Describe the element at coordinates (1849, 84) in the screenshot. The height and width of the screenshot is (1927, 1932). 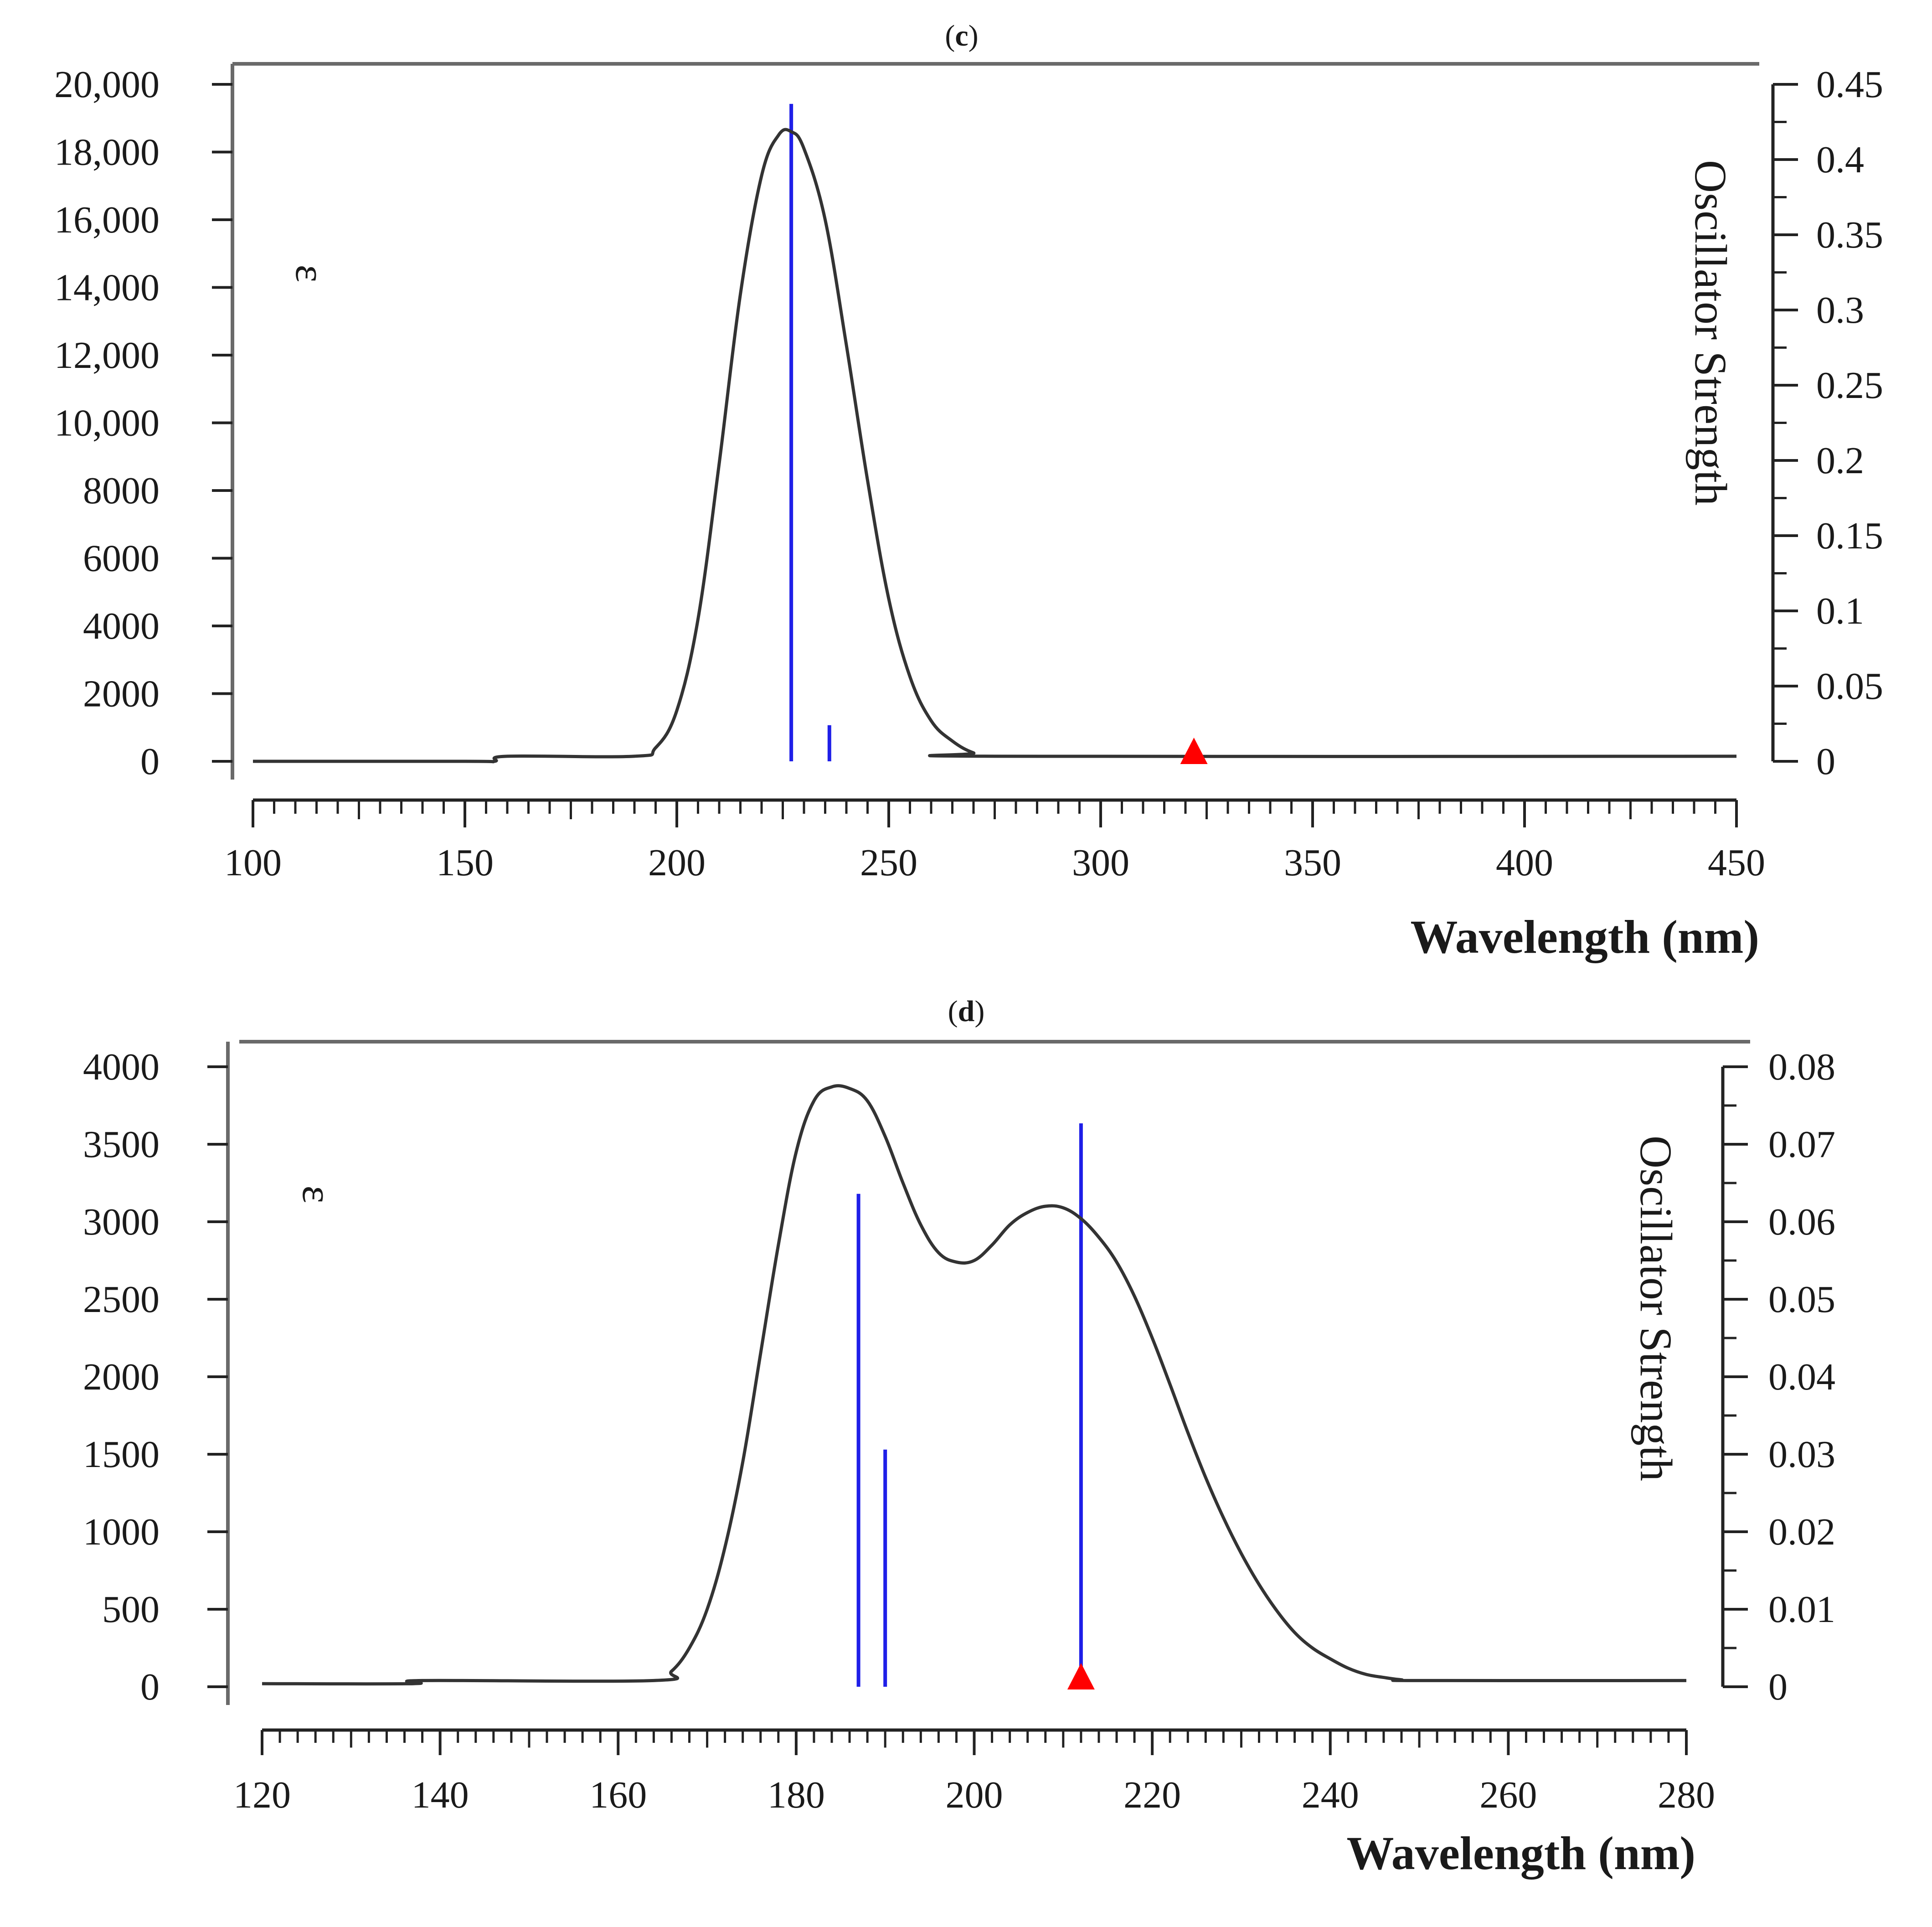
I see `right-tick-label-c: 0.45` at that location.